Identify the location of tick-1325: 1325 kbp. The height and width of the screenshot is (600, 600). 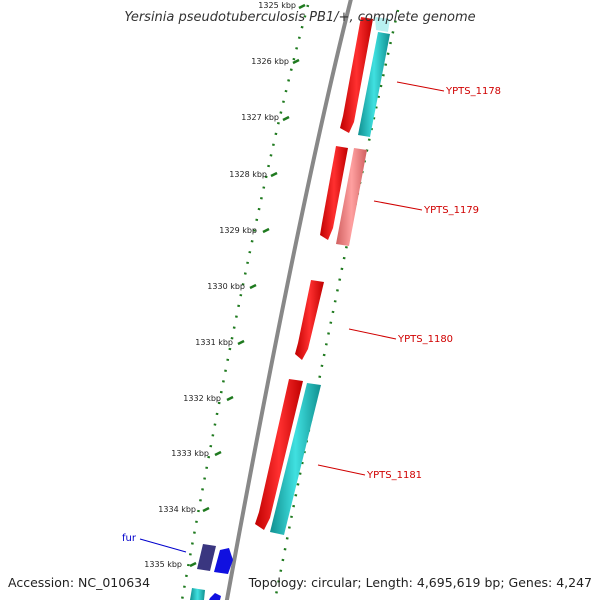
(282, 5).